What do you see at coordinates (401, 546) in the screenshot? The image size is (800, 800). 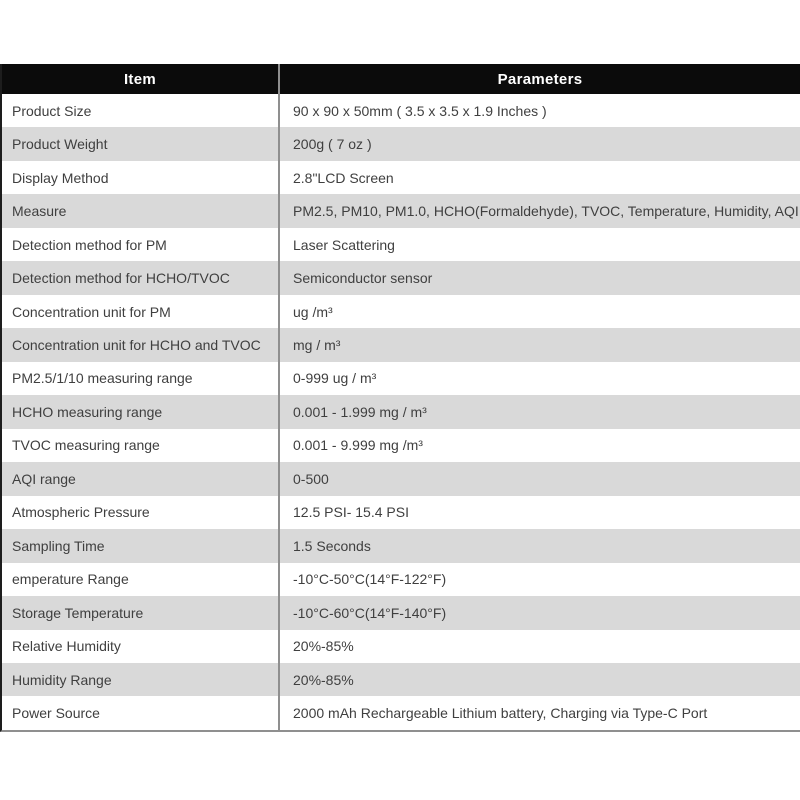 I see `table-row: Sampling Time 1.5 Seconds` at bounding box center [401, 546].